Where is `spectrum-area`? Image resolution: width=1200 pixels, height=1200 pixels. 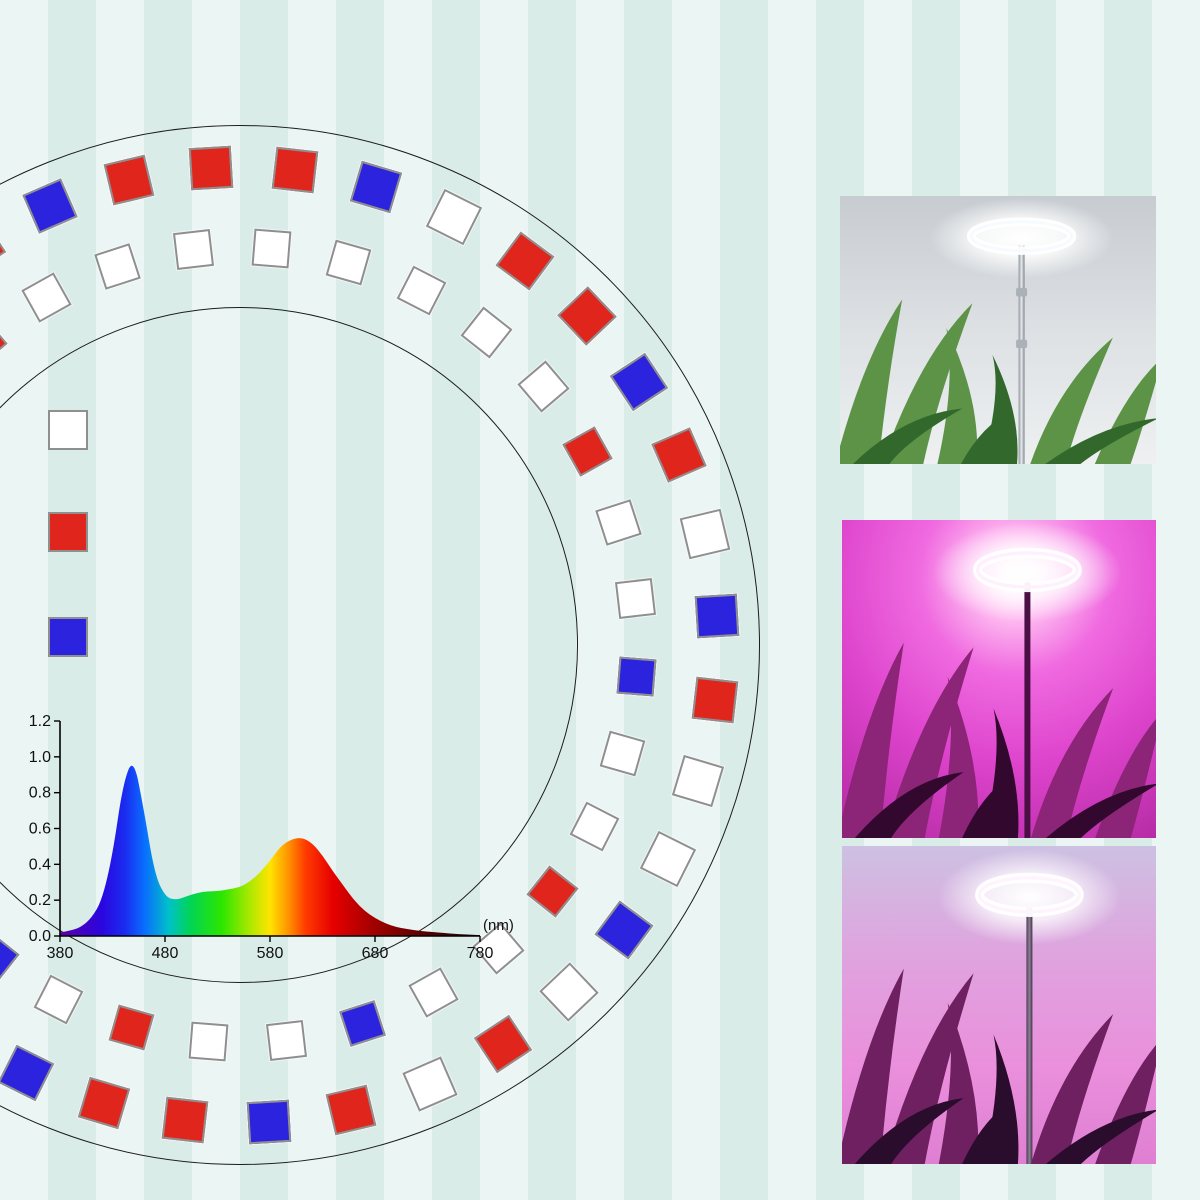 spectrum-area is located at coordinates (270, 850).